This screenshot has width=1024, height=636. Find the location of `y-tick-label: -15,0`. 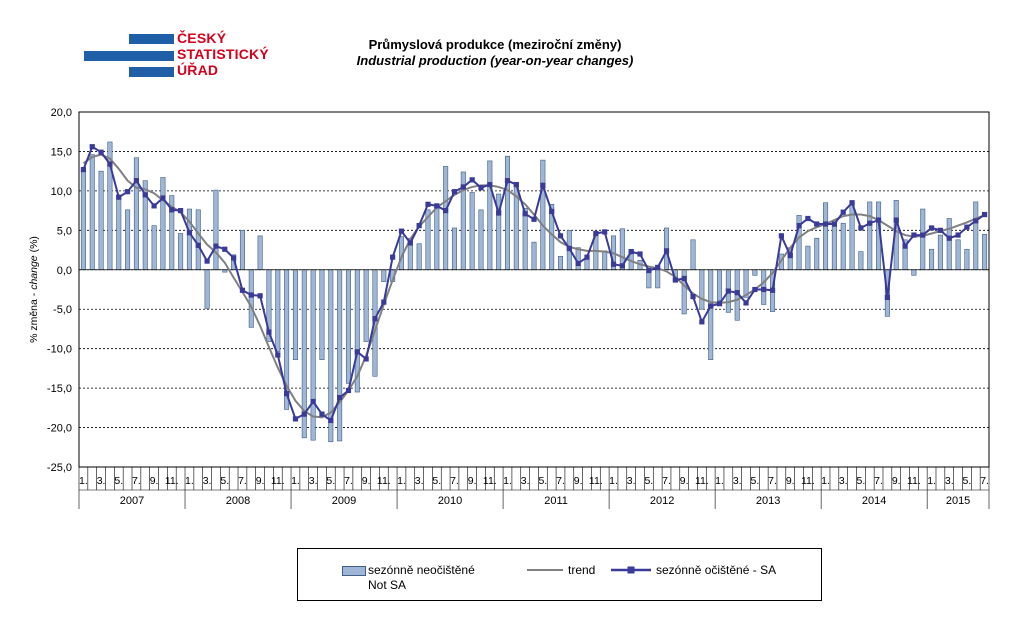

y-tick-label: -15,0 is located at coordinates (59, 389).